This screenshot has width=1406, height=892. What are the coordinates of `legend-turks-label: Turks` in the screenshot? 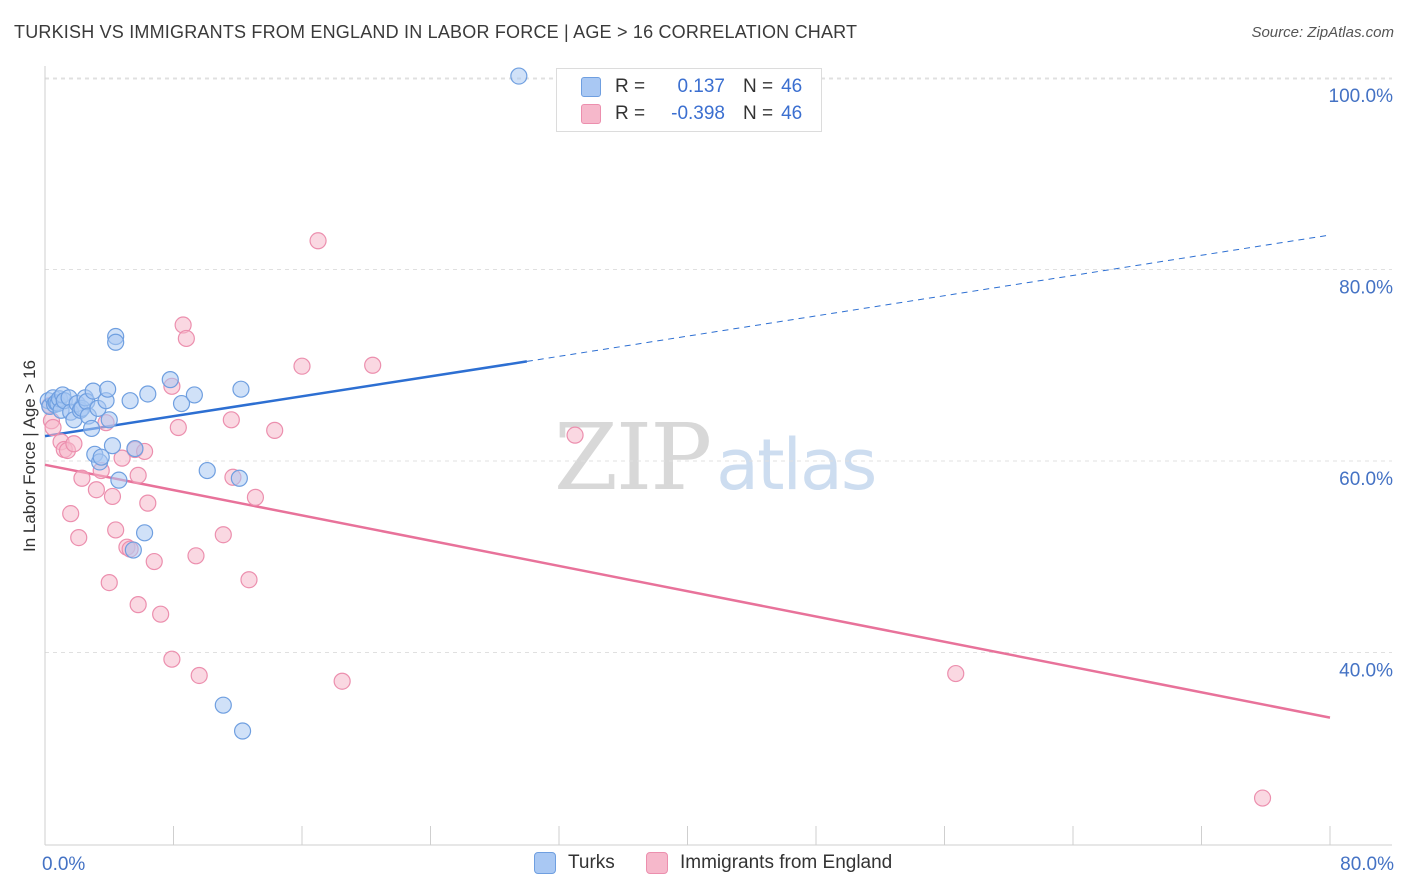 It's located at (591, 862).